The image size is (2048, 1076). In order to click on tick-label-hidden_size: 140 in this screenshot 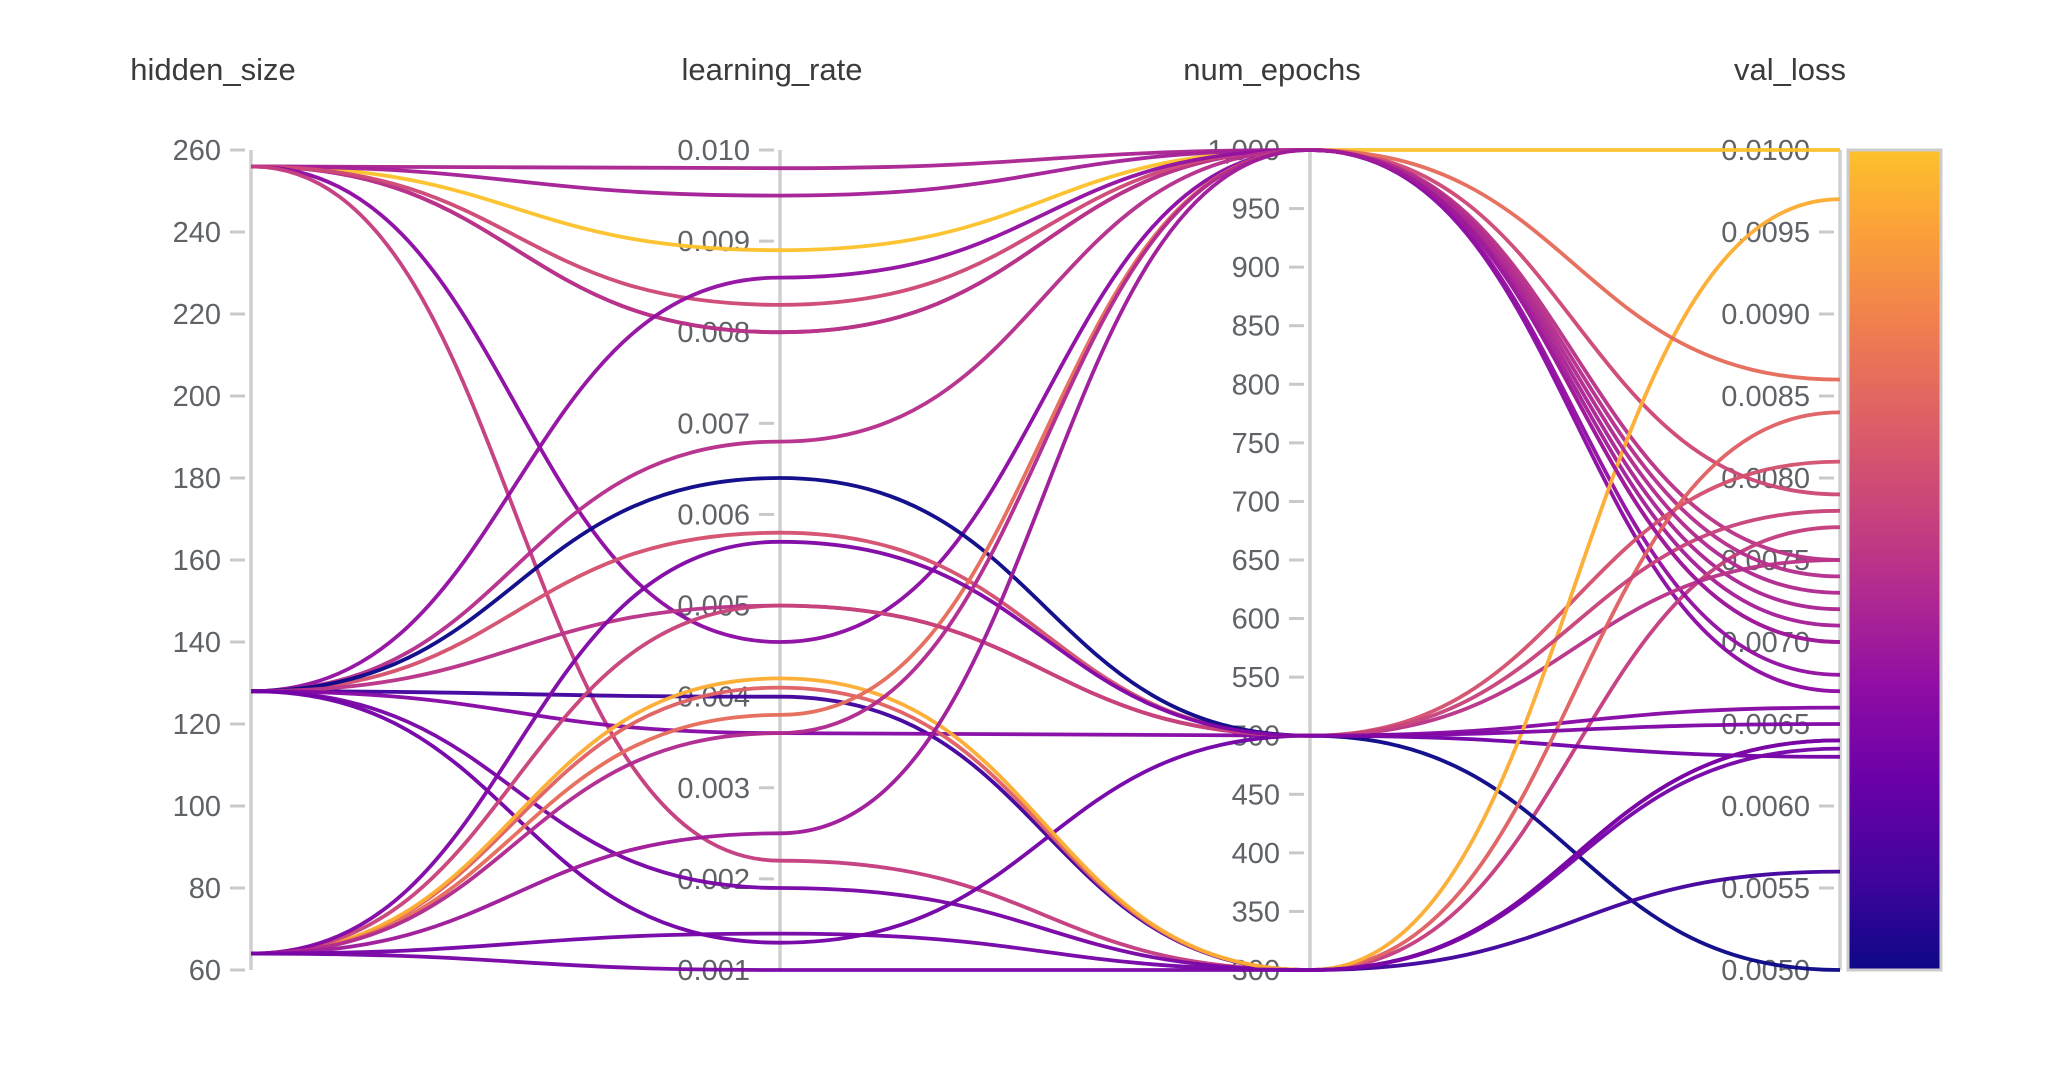, I will do `click(197, 643)`.